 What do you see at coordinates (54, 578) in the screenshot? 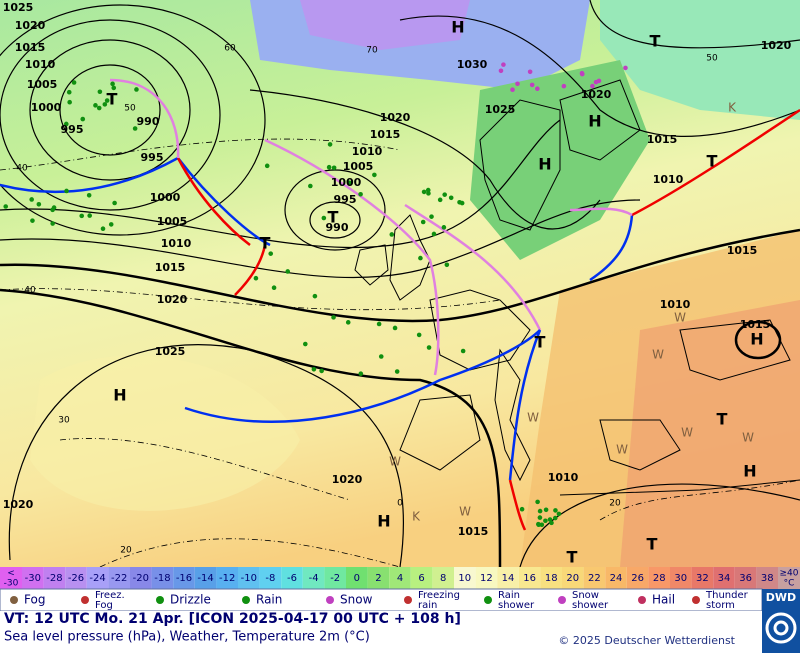
I see `scale-label: -28` at bounding box center [54, 578].